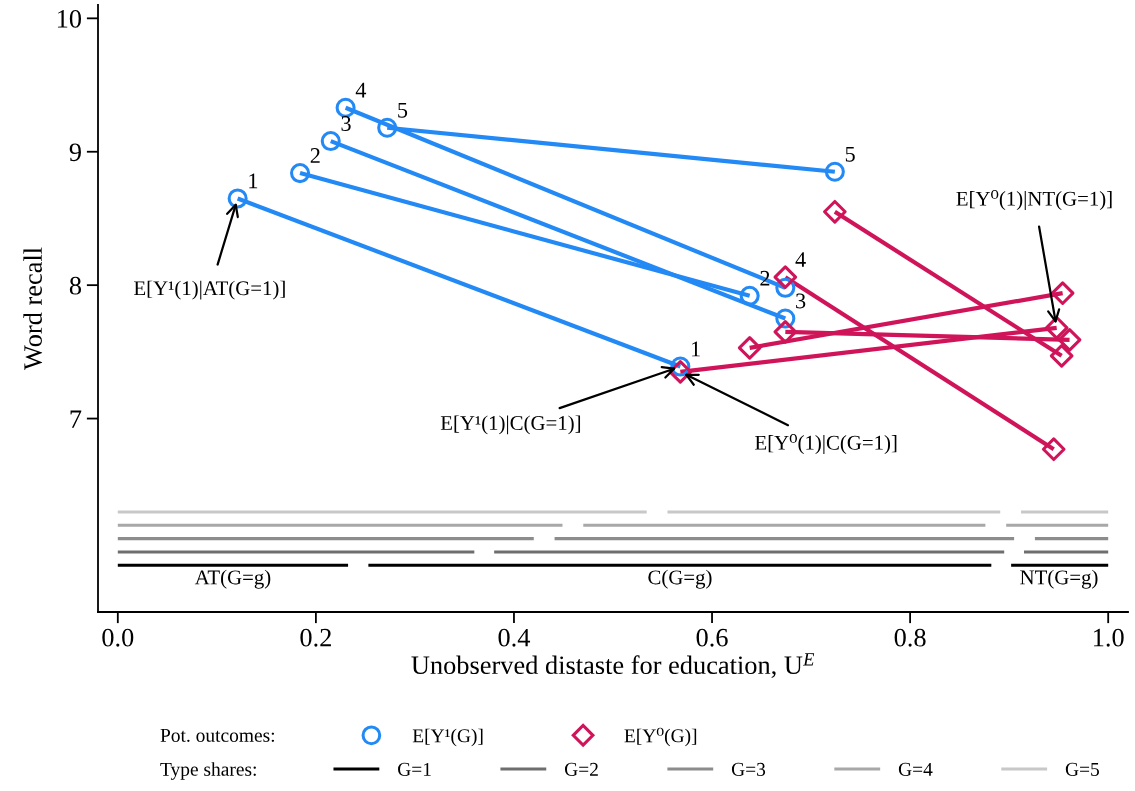 This screenshot has height=791, width=1135. Describe the element at coordinates (232, 579) in the screenshot. I see `annotation: AT(G=g)` at that location.